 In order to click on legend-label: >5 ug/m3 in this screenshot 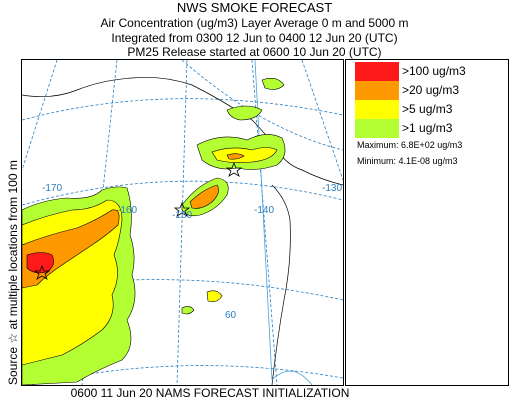, I will do `click(427, 109)`.